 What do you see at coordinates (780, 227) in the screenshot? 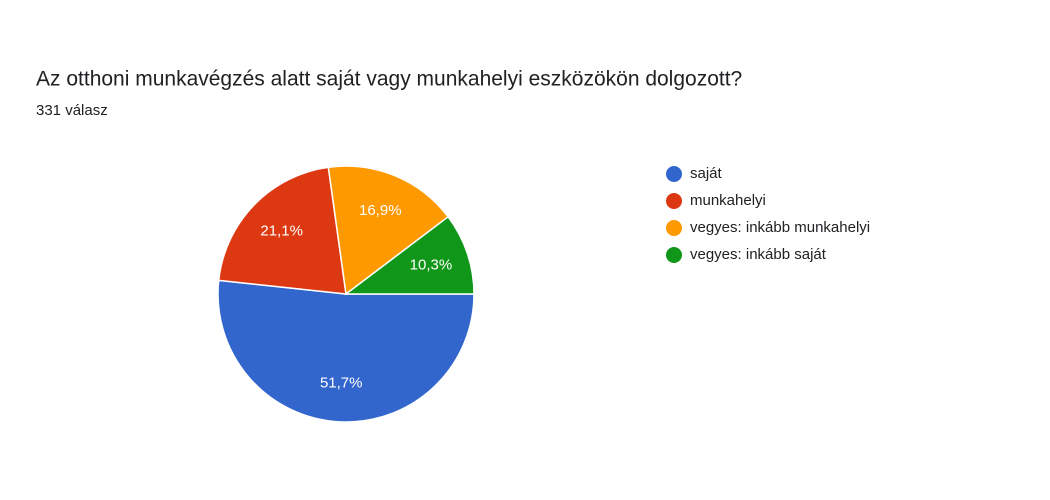
I see `legend-label: vegyes: inkább munkahelyi` at bounding box center [780, 227].